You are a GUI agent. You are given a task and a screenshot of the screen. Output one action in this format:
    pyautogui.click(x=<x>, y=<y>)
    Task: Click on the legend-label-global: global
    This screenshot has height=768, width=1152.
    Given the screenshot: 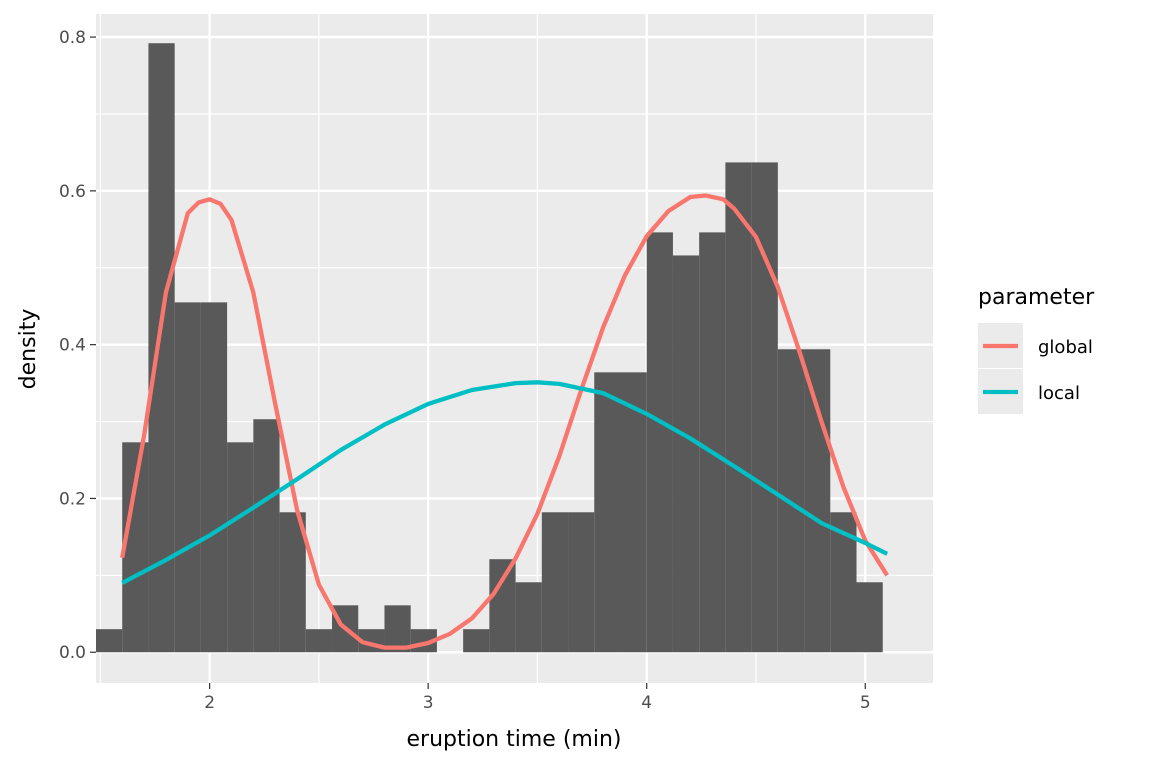 What is the action you would take?
    pyautogui.click(x=1065, y=347)
    